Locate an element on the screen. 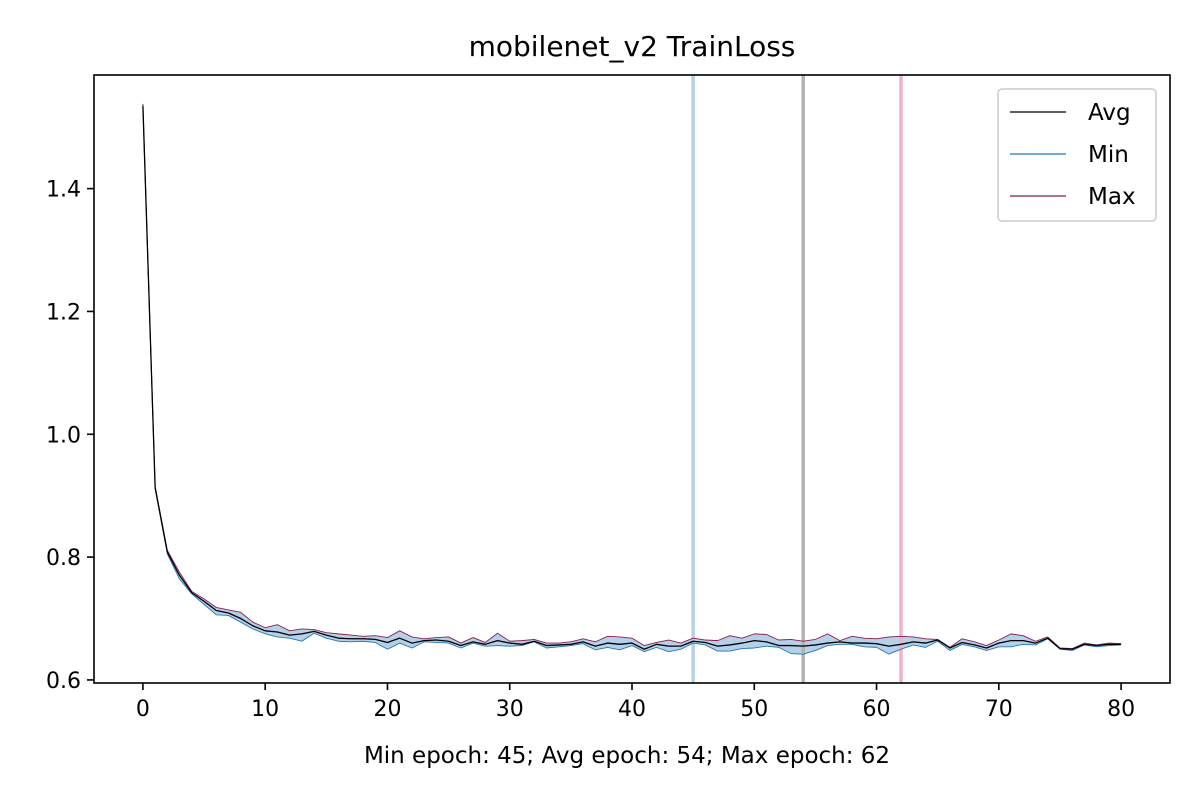 This screenshot has width=1200, height=800. y-tick-label: 1.4 is located at coordinates (63, 190).